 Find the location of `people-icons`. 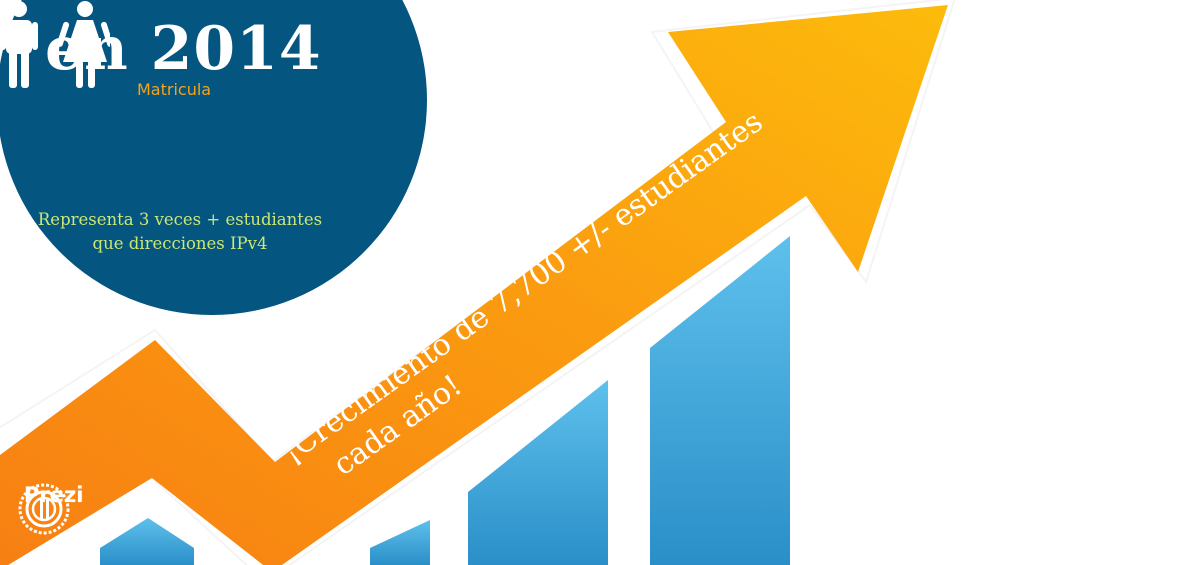

people-icons is located at coordinates (55, 44).